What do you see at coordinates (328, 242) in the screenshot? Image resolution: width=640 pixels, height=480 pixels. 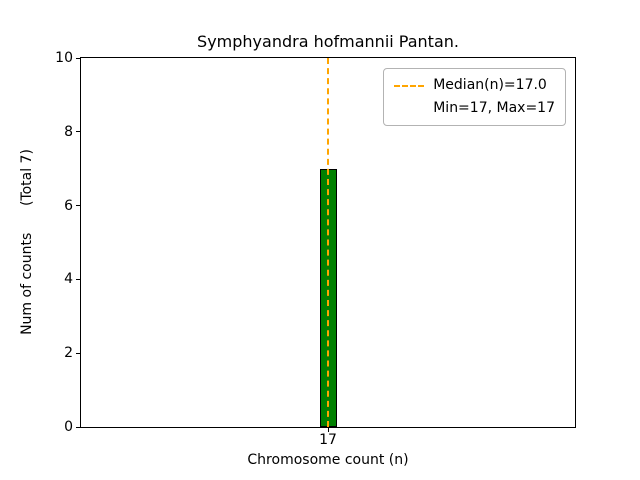 I see `median-line` at bounding box center [328, 242].